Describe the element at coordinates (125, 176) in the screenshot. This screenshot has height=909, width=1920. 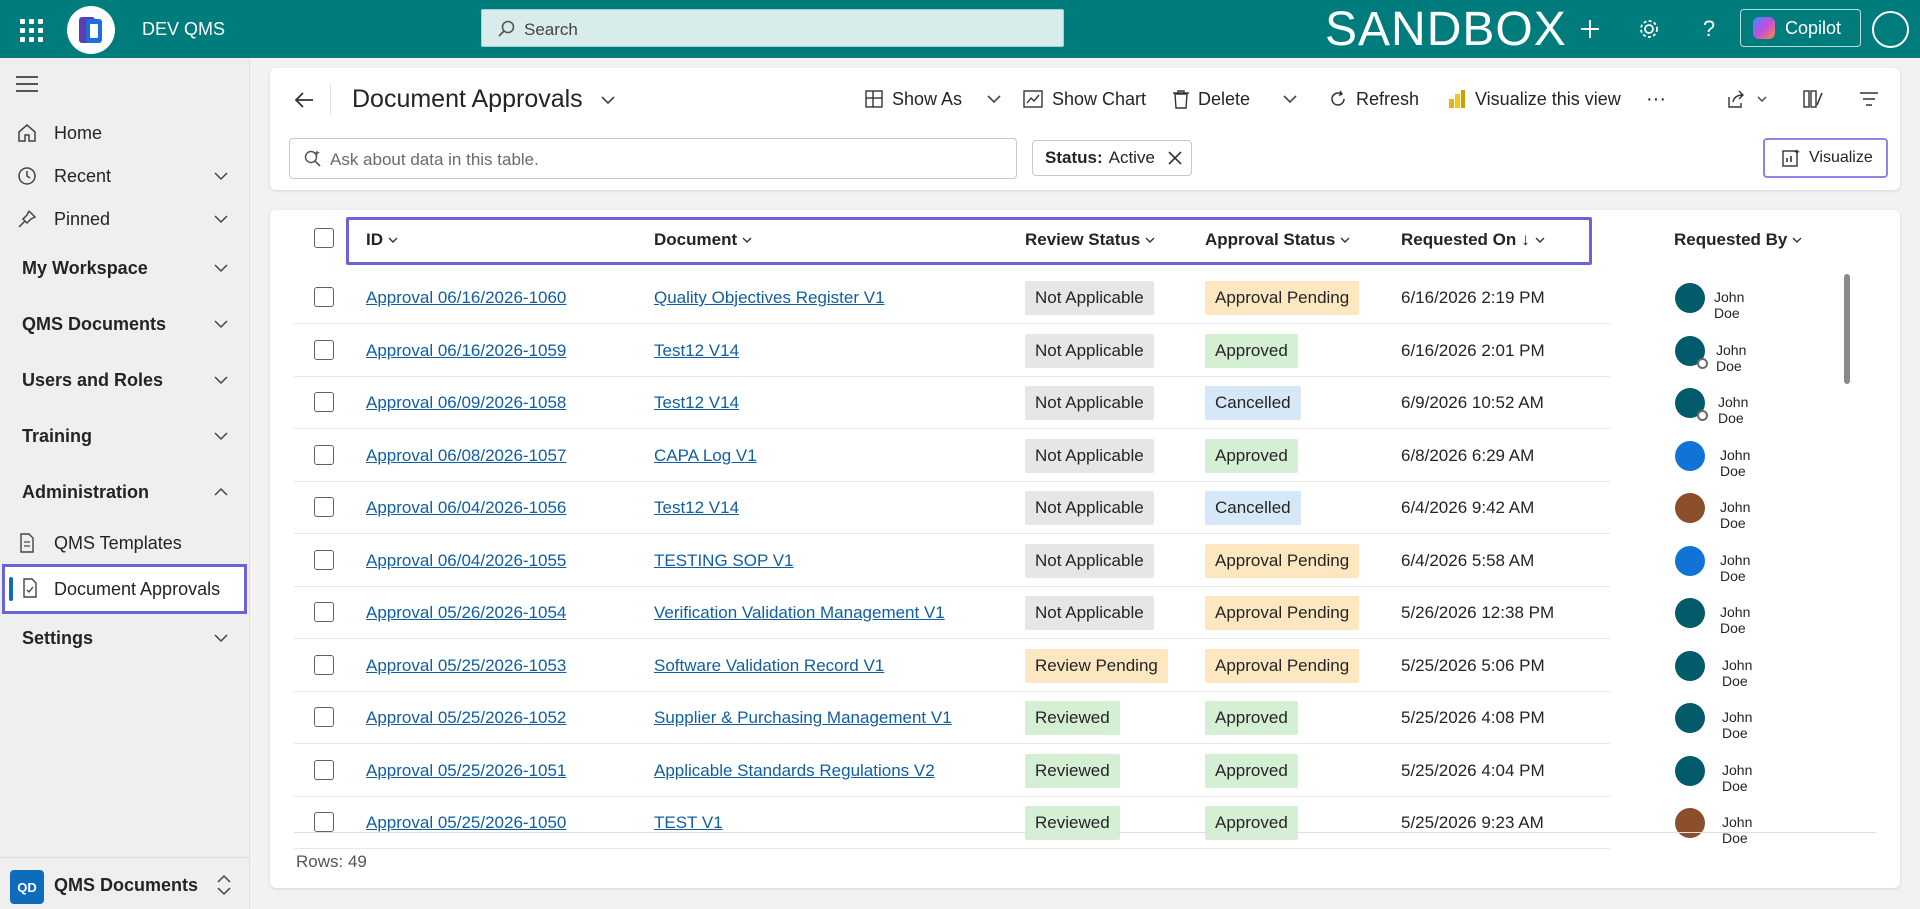
I see `sidebar-item-recent: Recent` at that location.